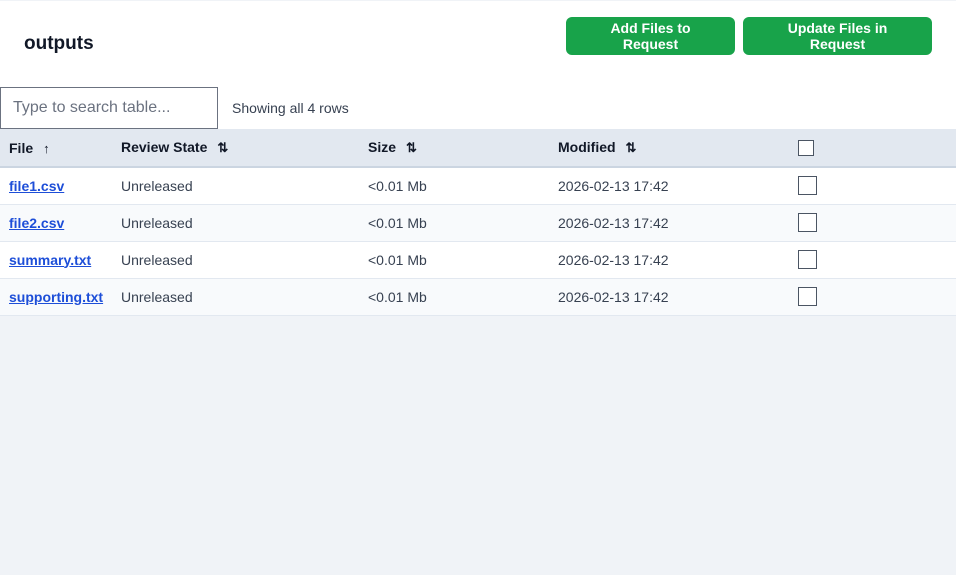 This screenshot has width=956, height=575. I want to click on row-count: Showing all 4 rows, so click(290, 108).